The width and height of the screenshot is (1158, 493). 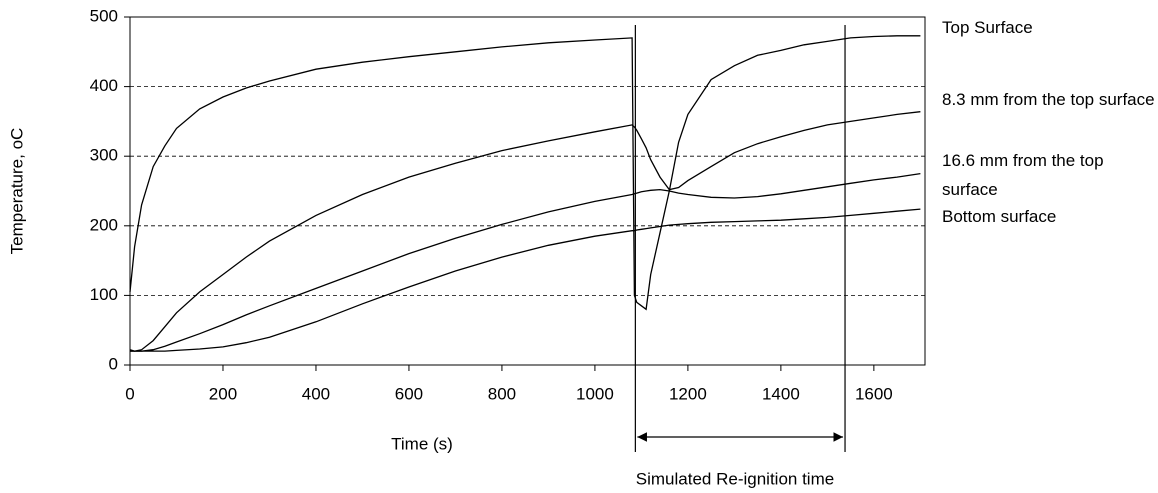 I want to click on y-axis-label: Temperature, oC, so click(x=16, y=191).